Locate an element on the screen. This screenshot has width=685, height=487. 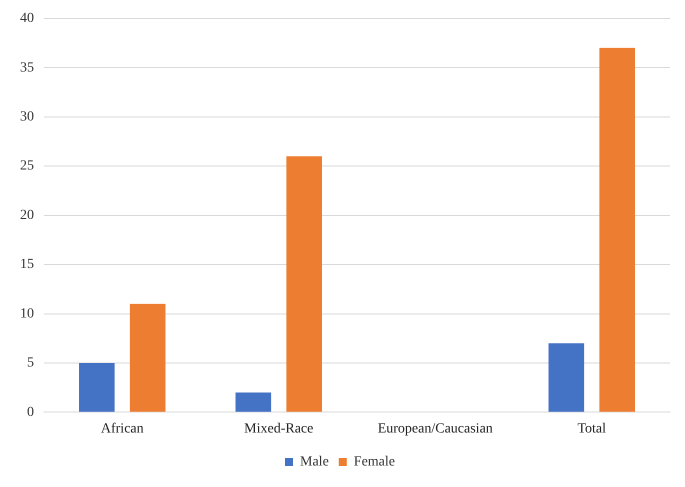
legend-label: Male is located at coordinates (314, 462).